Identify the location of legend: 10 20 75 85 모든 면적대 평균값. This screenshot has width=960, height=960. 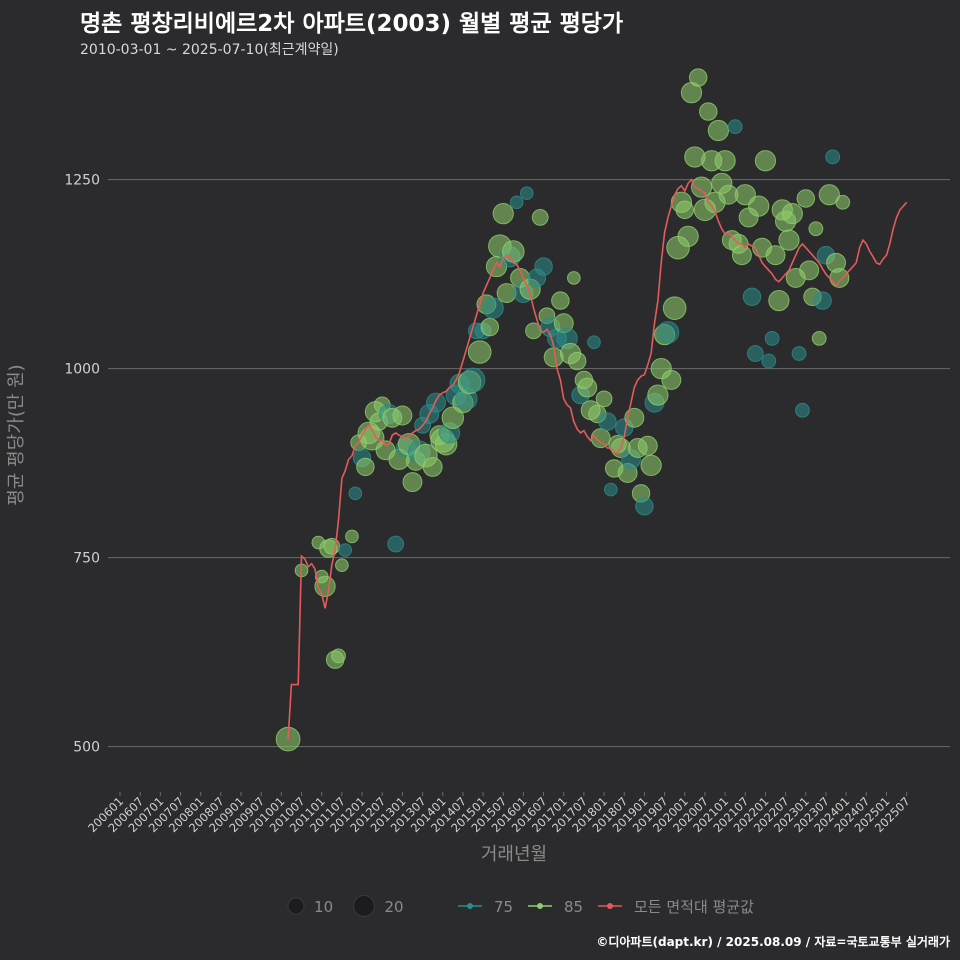
(520, 906).